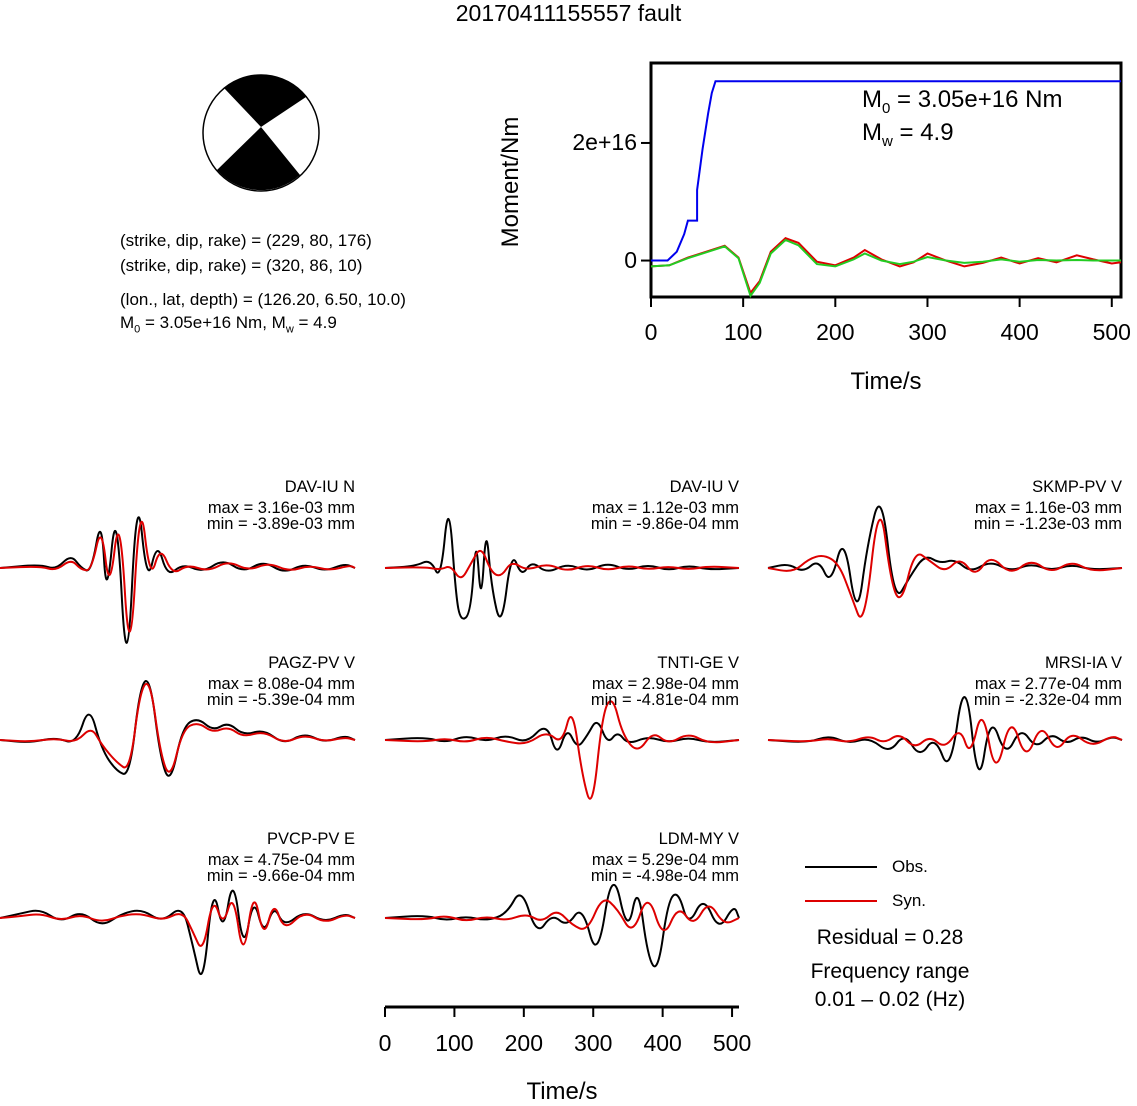 This screenshot has height=1106, width=1137. Describe the element at coordinates (523, 1043) in the screenshot. I see `wave-xtick-label: 200` at that location.